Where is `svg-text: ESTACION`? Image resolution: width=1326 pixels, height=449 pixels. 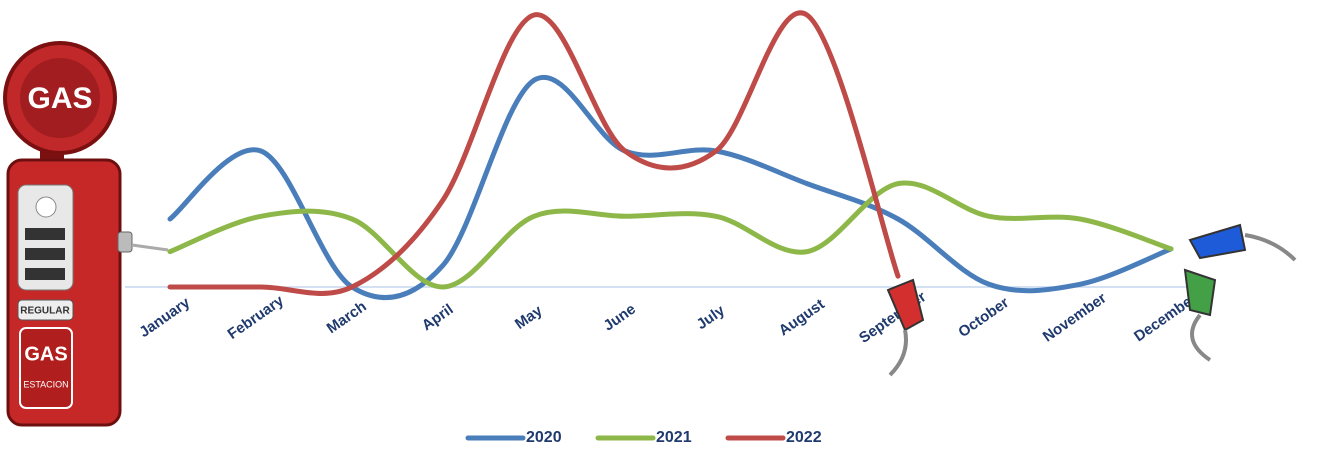
svg-text: ESTACION is located at coordinates (45, 384).